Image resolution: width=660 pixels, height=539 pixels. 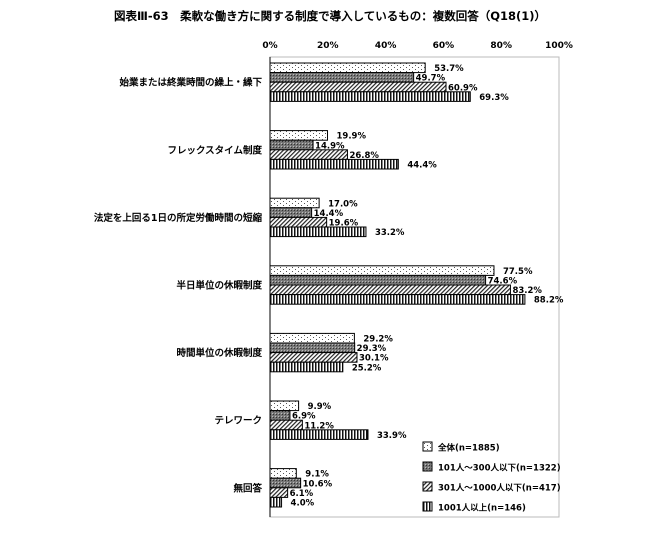 What do you see at coordinates (390, 233) in the screenshot?
I see `data-label: 33.2%` at bounding box center [390, 233].